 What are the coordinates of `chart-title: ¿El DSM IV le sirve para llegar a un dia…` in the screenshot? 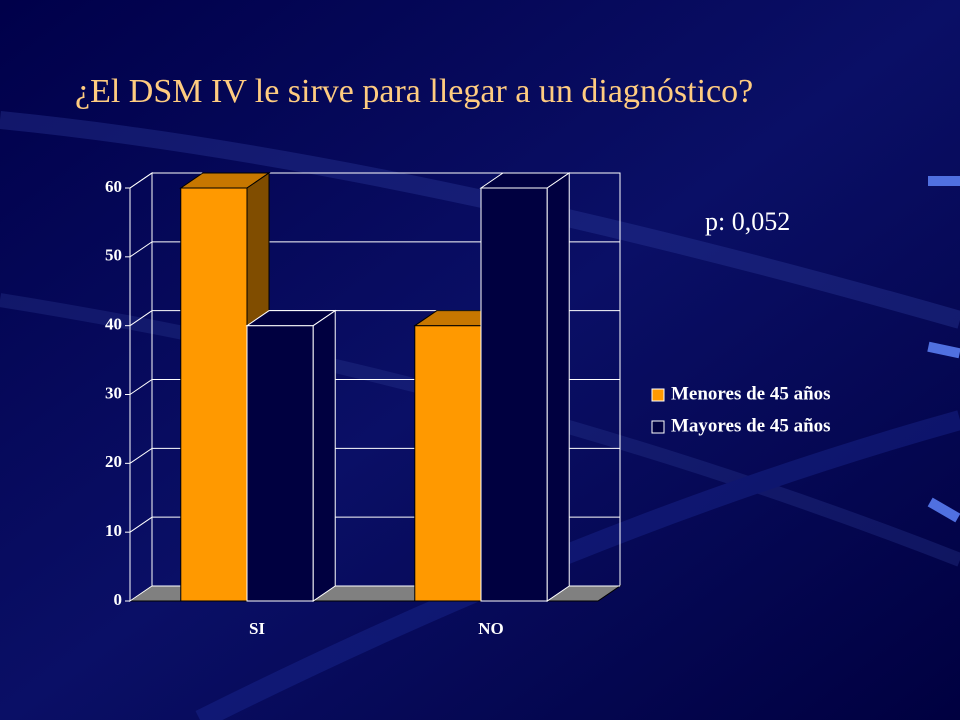 It's located at (414, 91).